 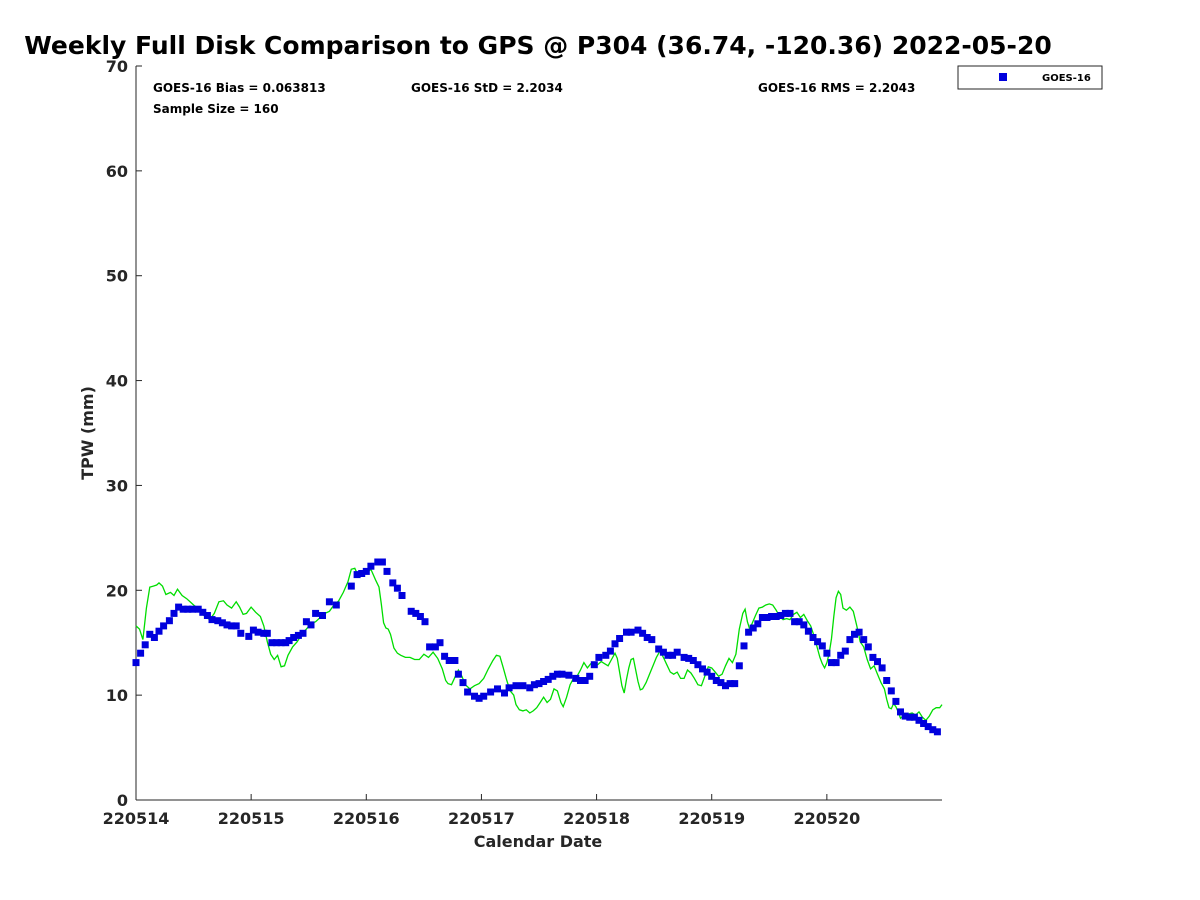 I want to click on legend: GOES-16, so click(x=1030, y=77).